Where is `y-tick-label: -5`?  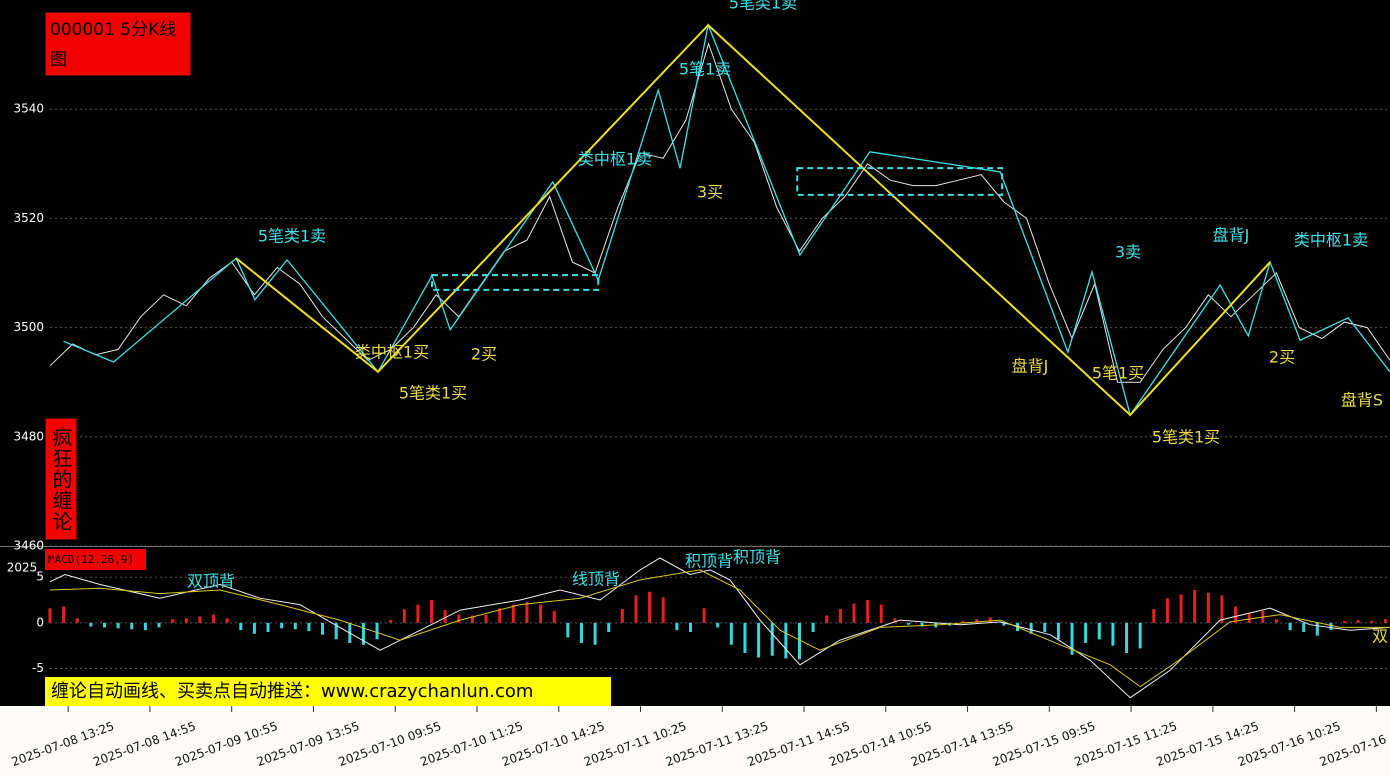 y-tick-label: -5 is located at coordinates (38, 668).